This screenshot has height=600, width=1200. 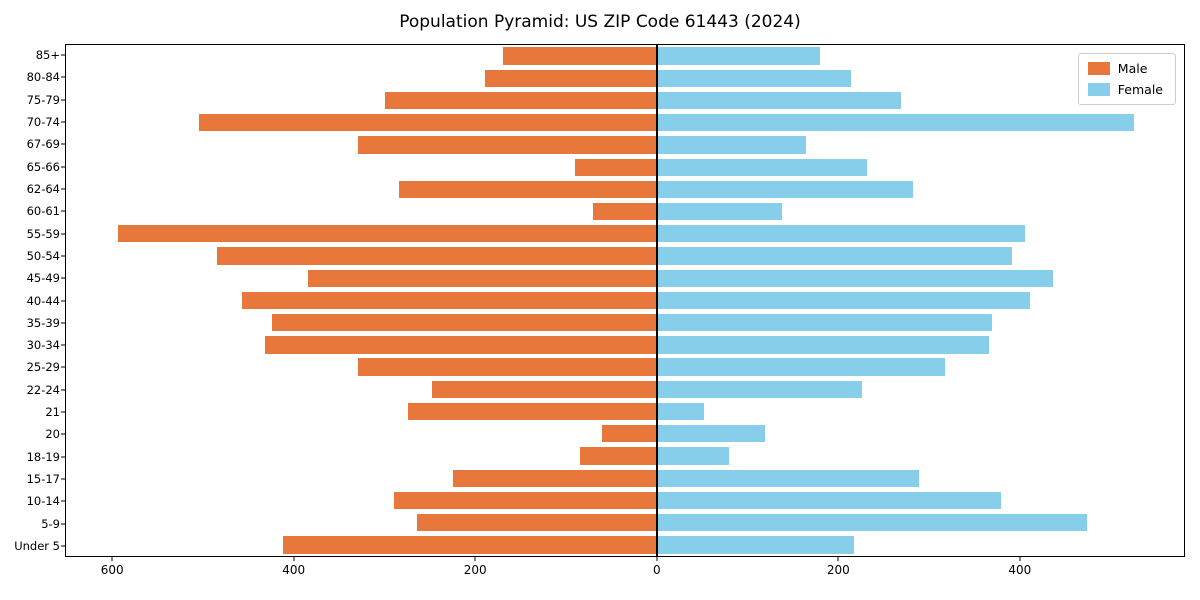 What do you see at coordinates (43, 501) in the screenshot?
I see `y-tick-label: 10-14` at bounding box center [43, 501].